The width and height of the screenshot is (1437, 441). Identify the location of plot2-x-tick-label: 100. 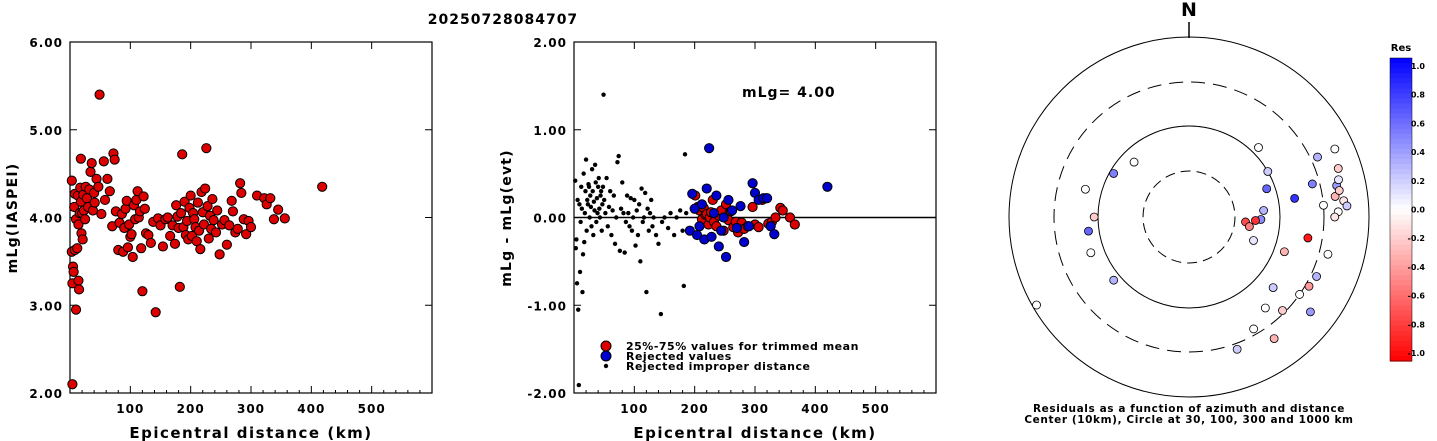
(634, 409).